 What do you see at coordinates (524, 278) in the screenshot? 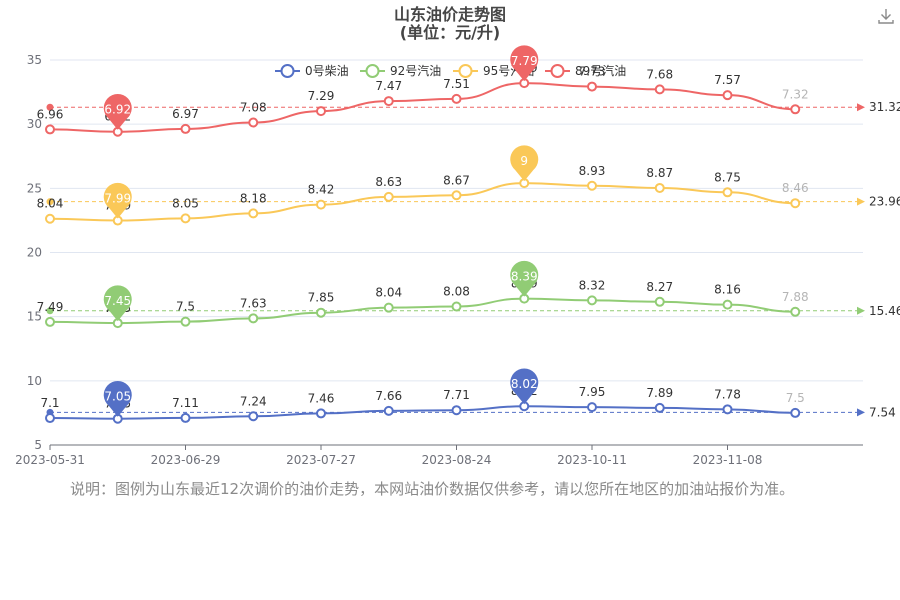
I see `max-pin: 8.39` at bounding box center [524, 278].